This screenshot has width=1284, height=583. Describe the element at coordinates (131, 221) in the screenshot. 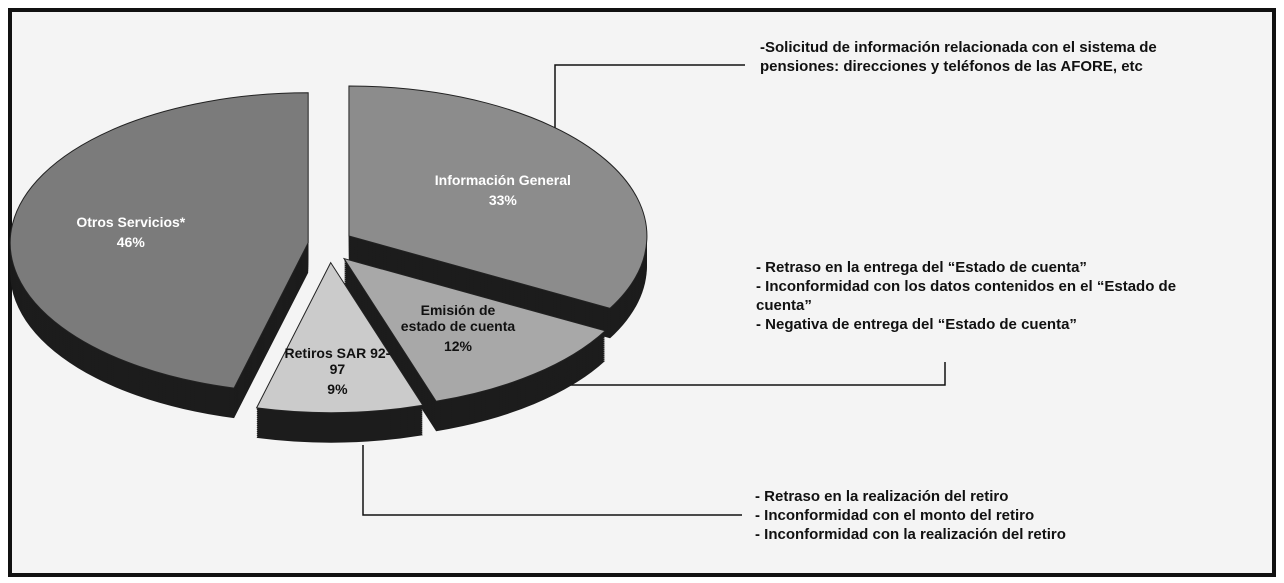

I see `category-label: Otros Servicios*` at that location.